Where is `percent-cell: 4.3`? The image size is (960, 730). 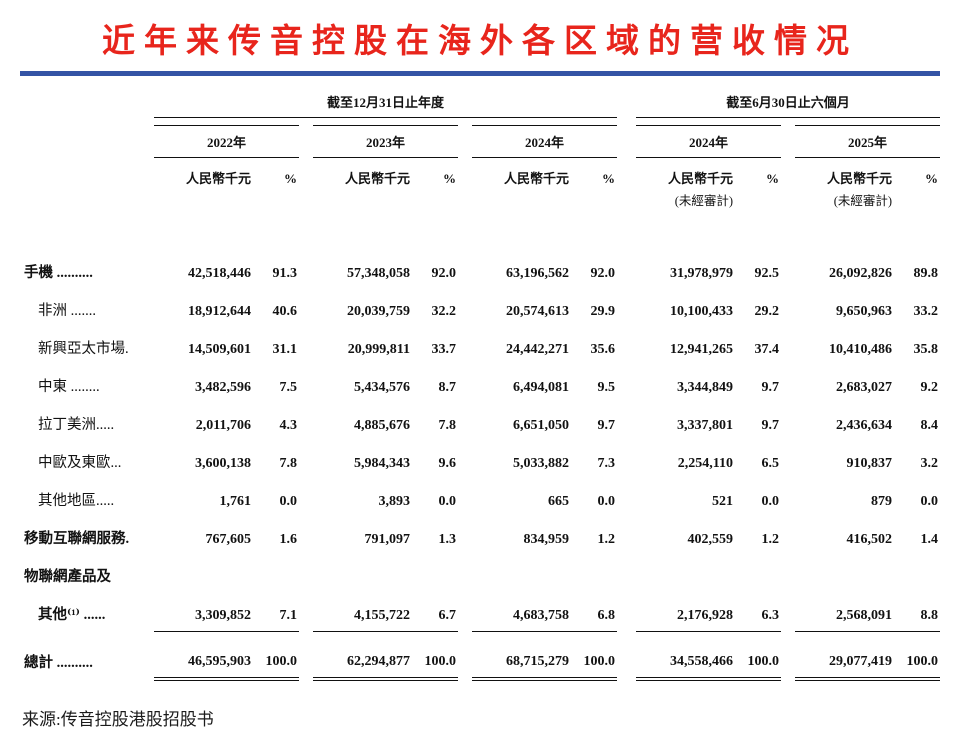
percent-cell: 4.3 is located at coordinates (288, 425).